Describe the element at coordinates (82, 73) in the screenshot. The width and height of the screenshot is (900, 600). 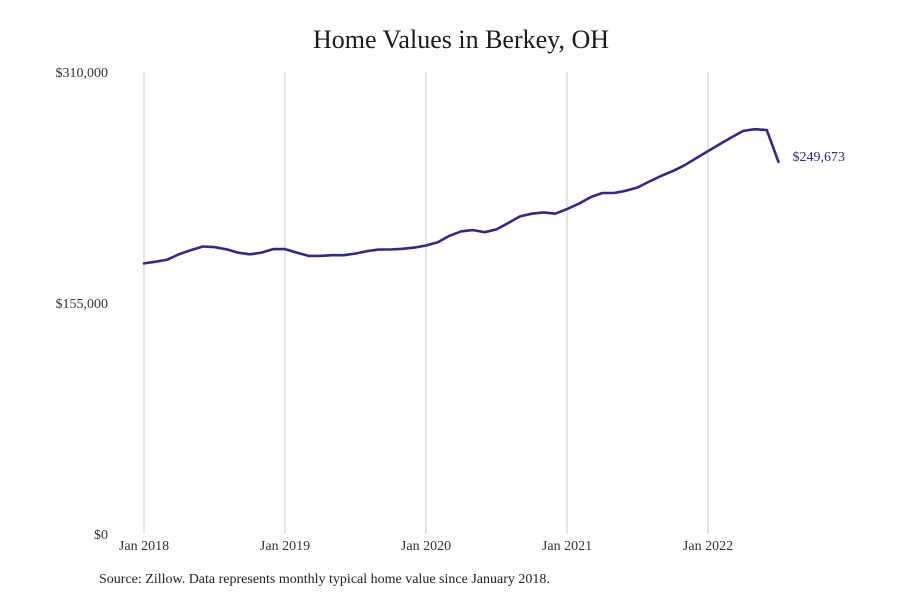
I see `y-tick-label: $310,000` at that location.